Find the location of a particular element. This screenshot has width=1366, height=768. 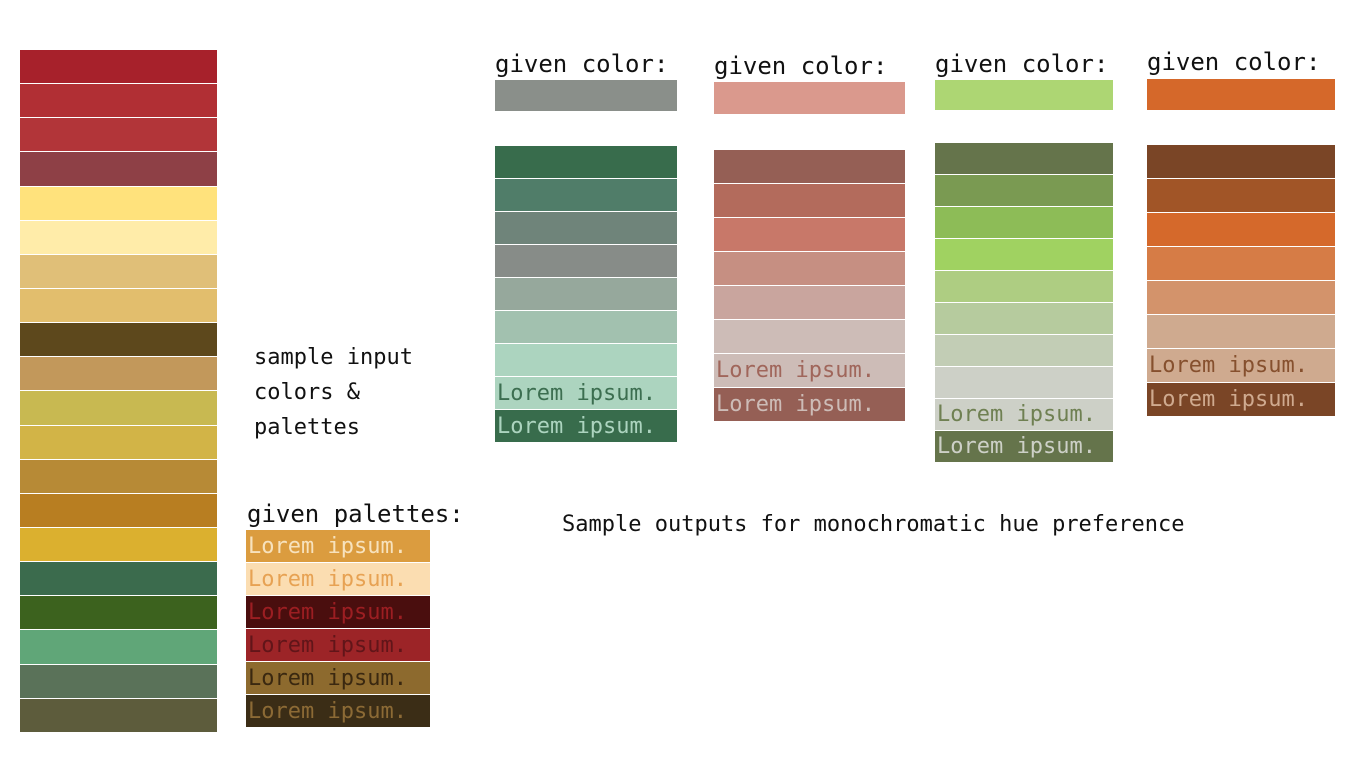

input-color-stack is located at coordinates (118, 391).